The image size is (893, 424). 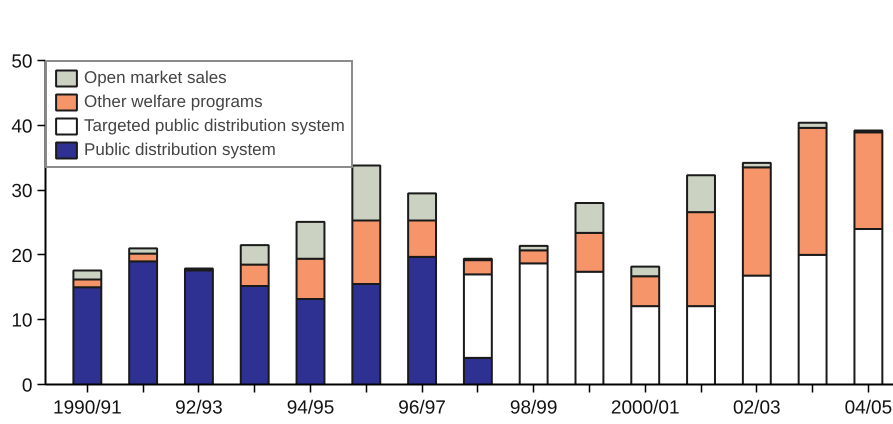 I want to click on y-tick-label: 10, so click(x=22, y=321).